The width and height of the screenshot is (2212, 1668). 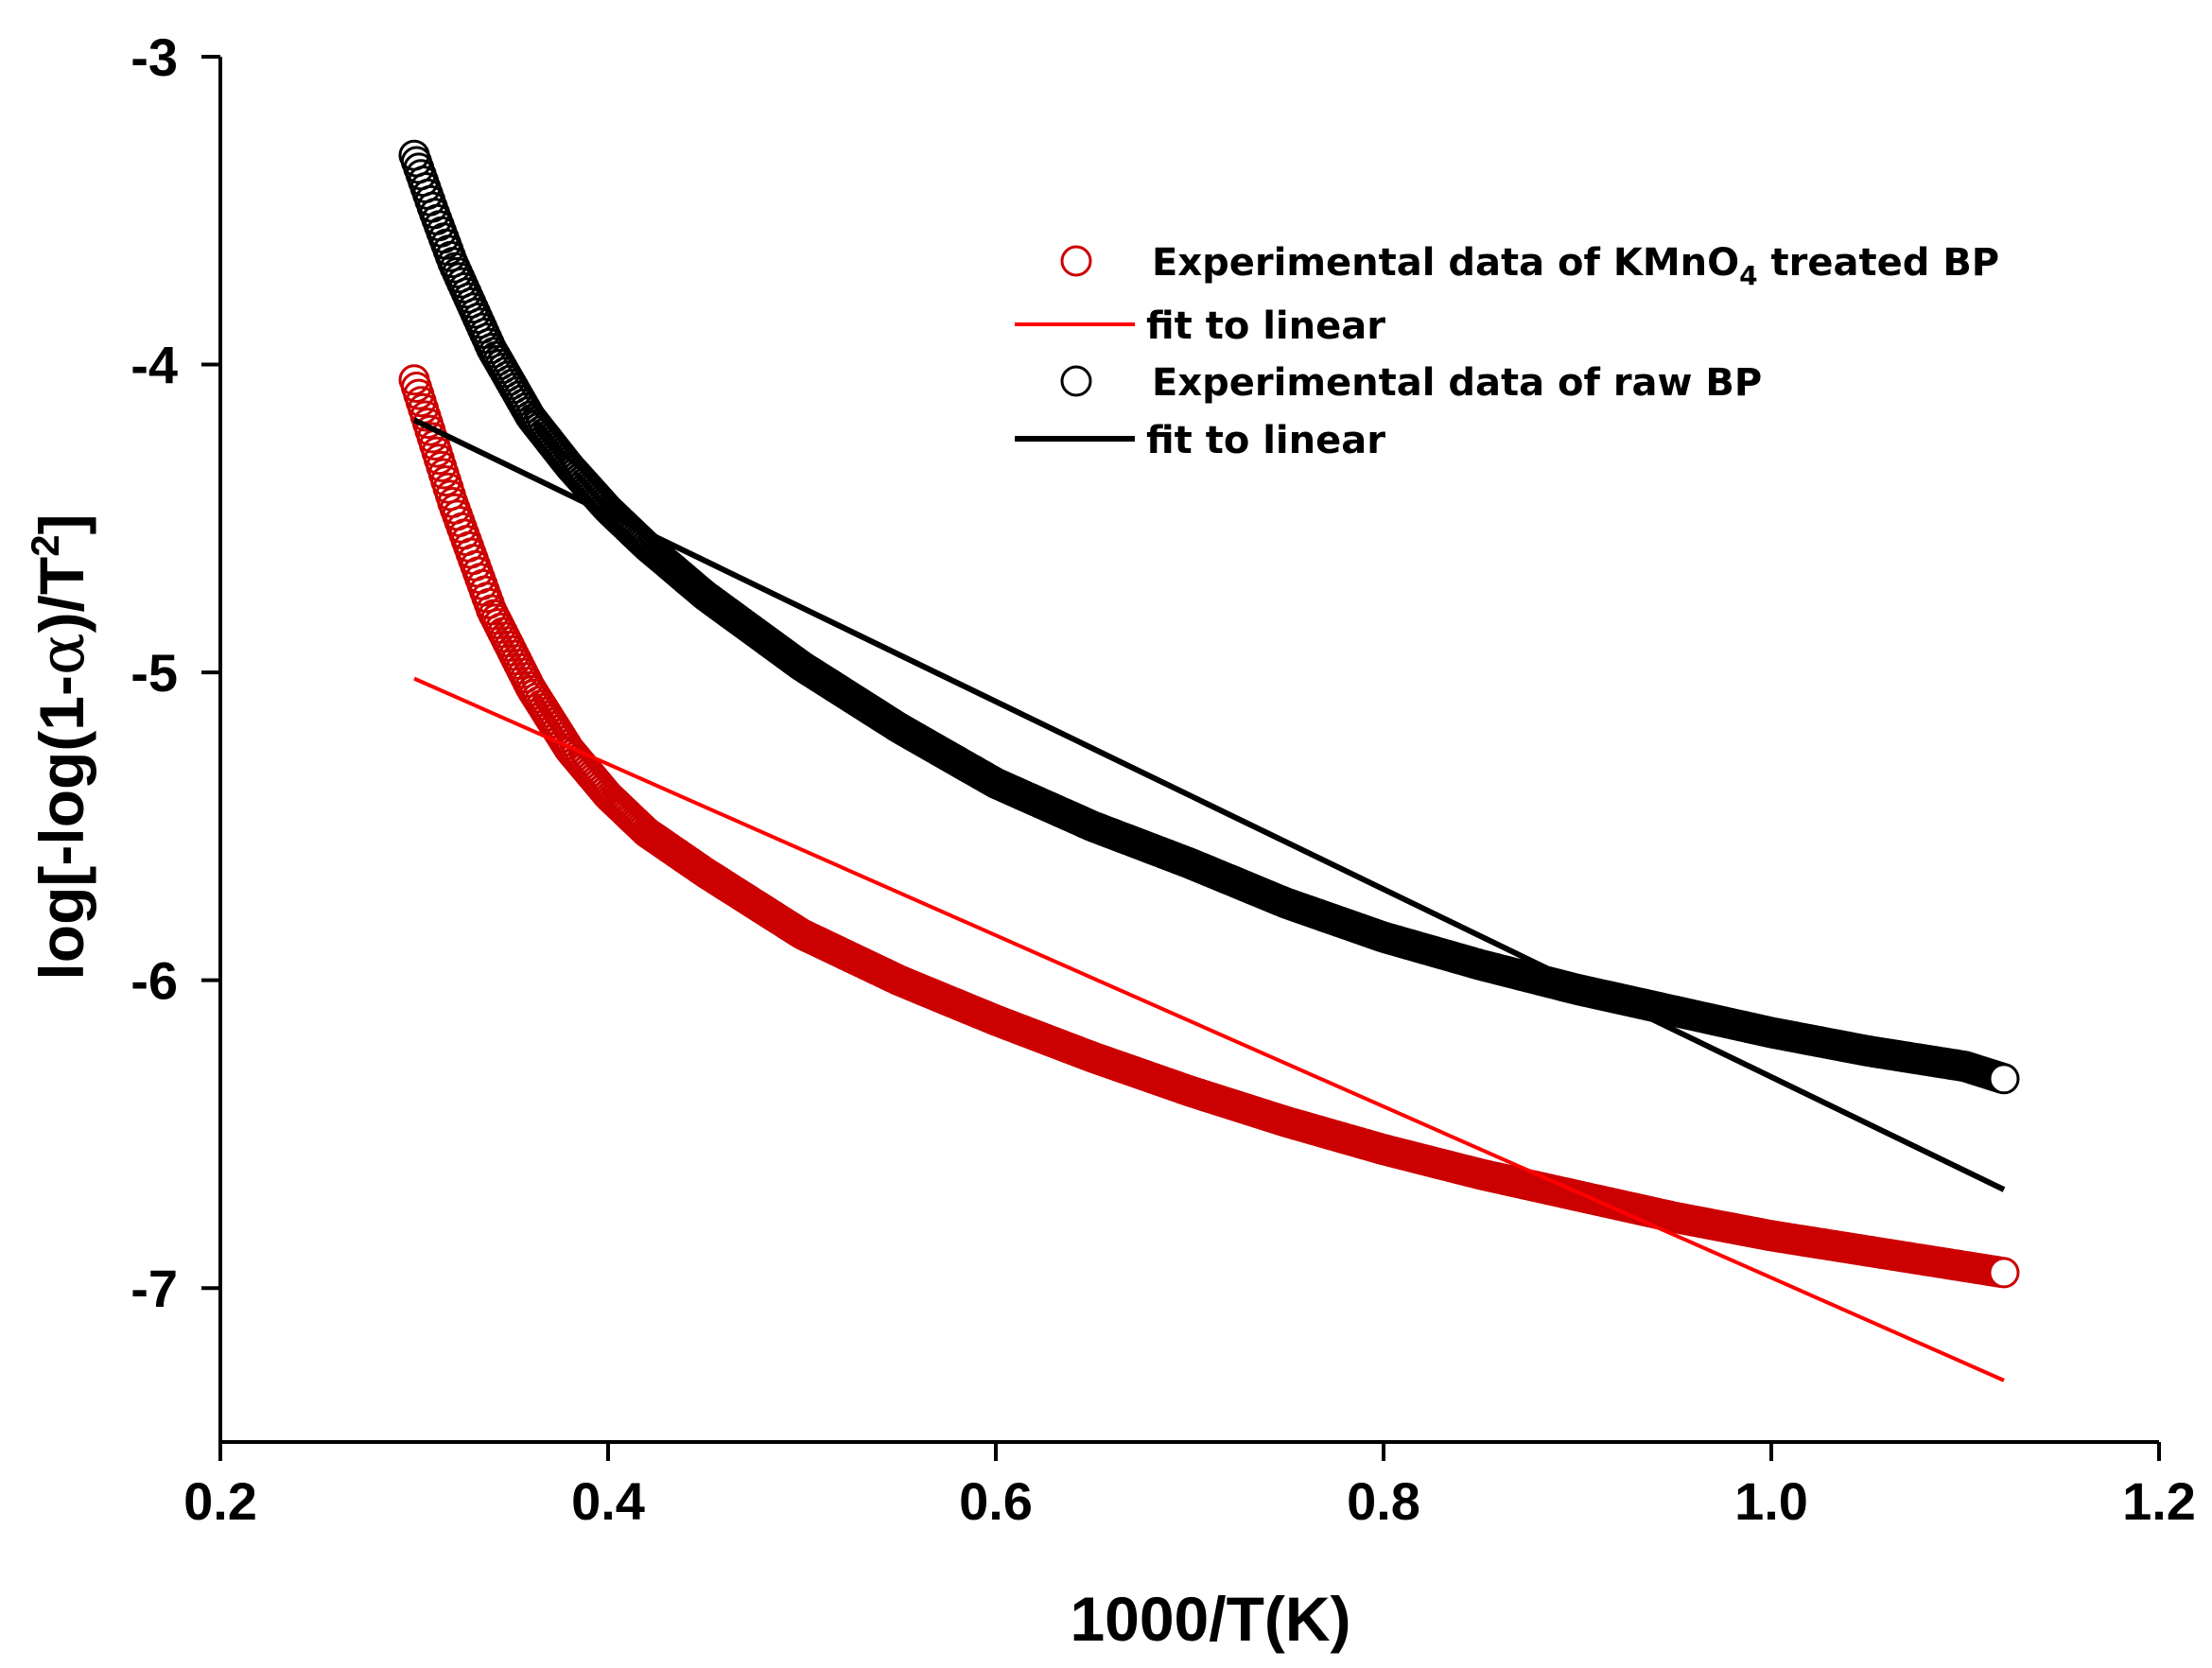 What do you see at coordinates (2004, 1273) in the screenshot?
I see `kmno4_data-point` at bounding box center [2004, 1273].